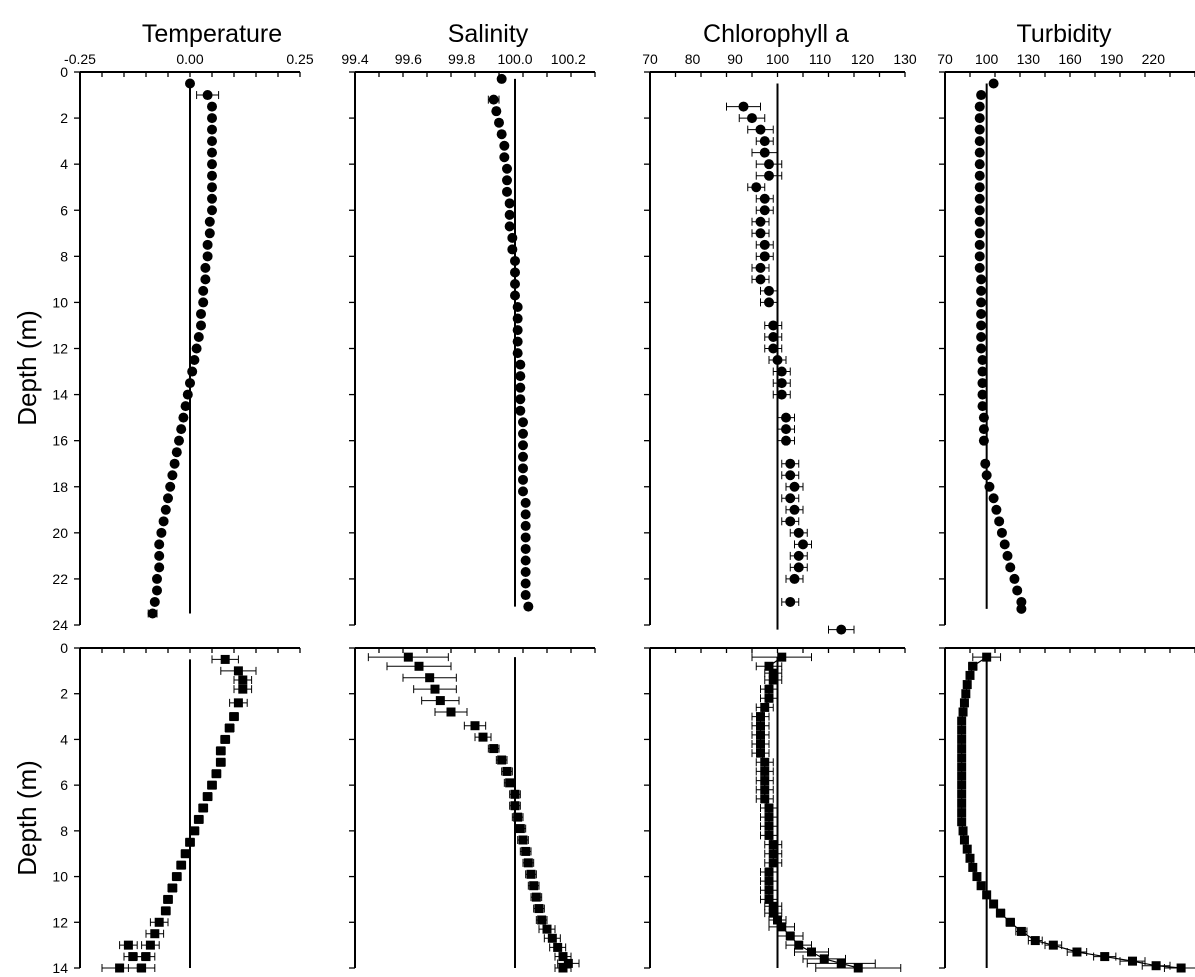  What do you see at coordinates (64, 739) in the screenshot?
I see `y-tick-label-temperature-bottom: 4` at bounding box center [64, 739].